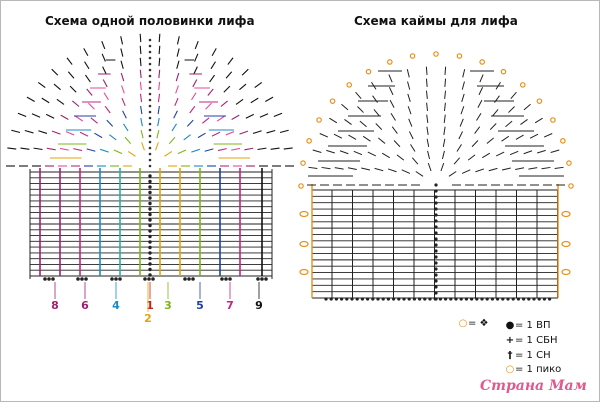 Image resolution: width=600 pixels, height=402 pixels. Describe the element at coordinates (436, 21) in the screenshot. I see `right-chart-title: Схема каймы для лифа` at that location.